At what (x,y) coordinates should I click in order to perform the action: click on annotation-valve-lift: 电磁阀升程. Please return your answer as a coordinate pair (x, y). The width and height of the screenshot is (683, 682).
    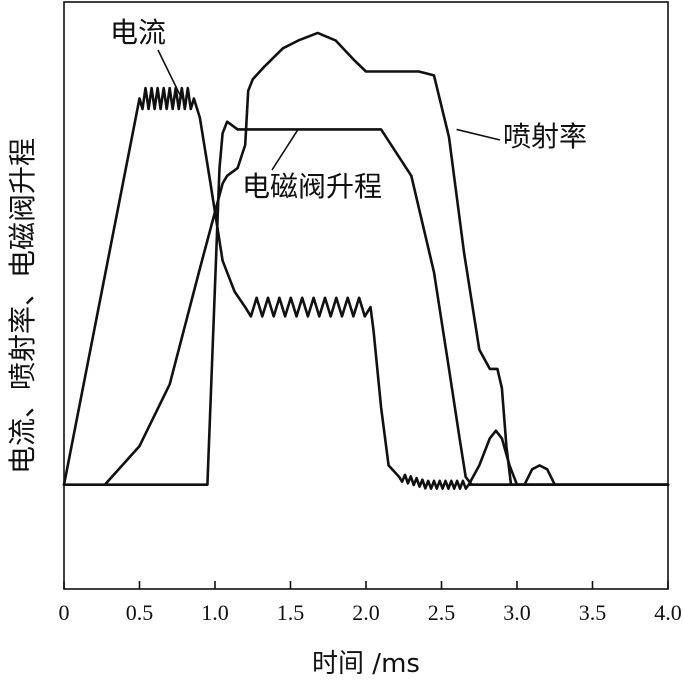
    Looking at the image, I should click on (312, 186).